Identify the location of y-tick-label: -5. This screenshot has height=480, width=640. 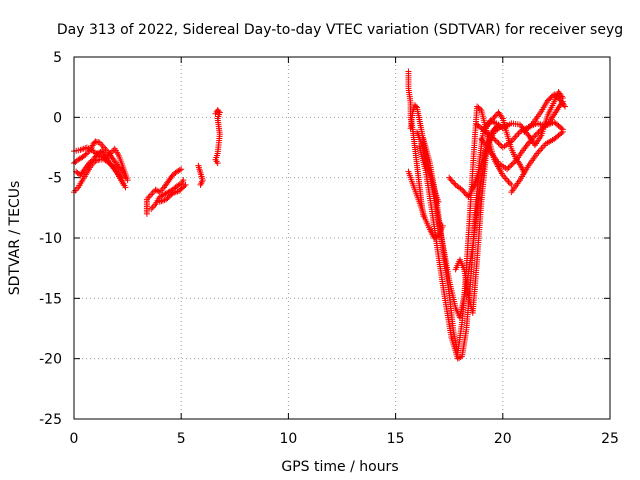
(55, 179).